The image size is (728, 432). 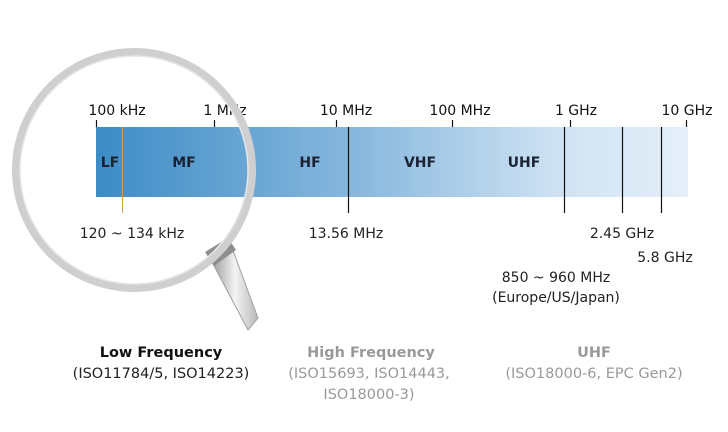 I want to click on scale-tick-label: 100 kHz, so click(x=116, y=111).